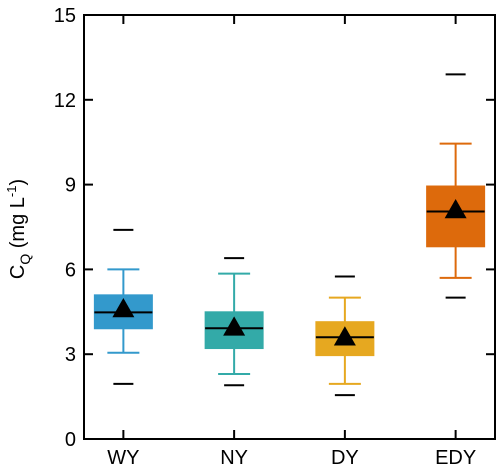  I want to click on y-tick-label: 15, so click(65, 16).